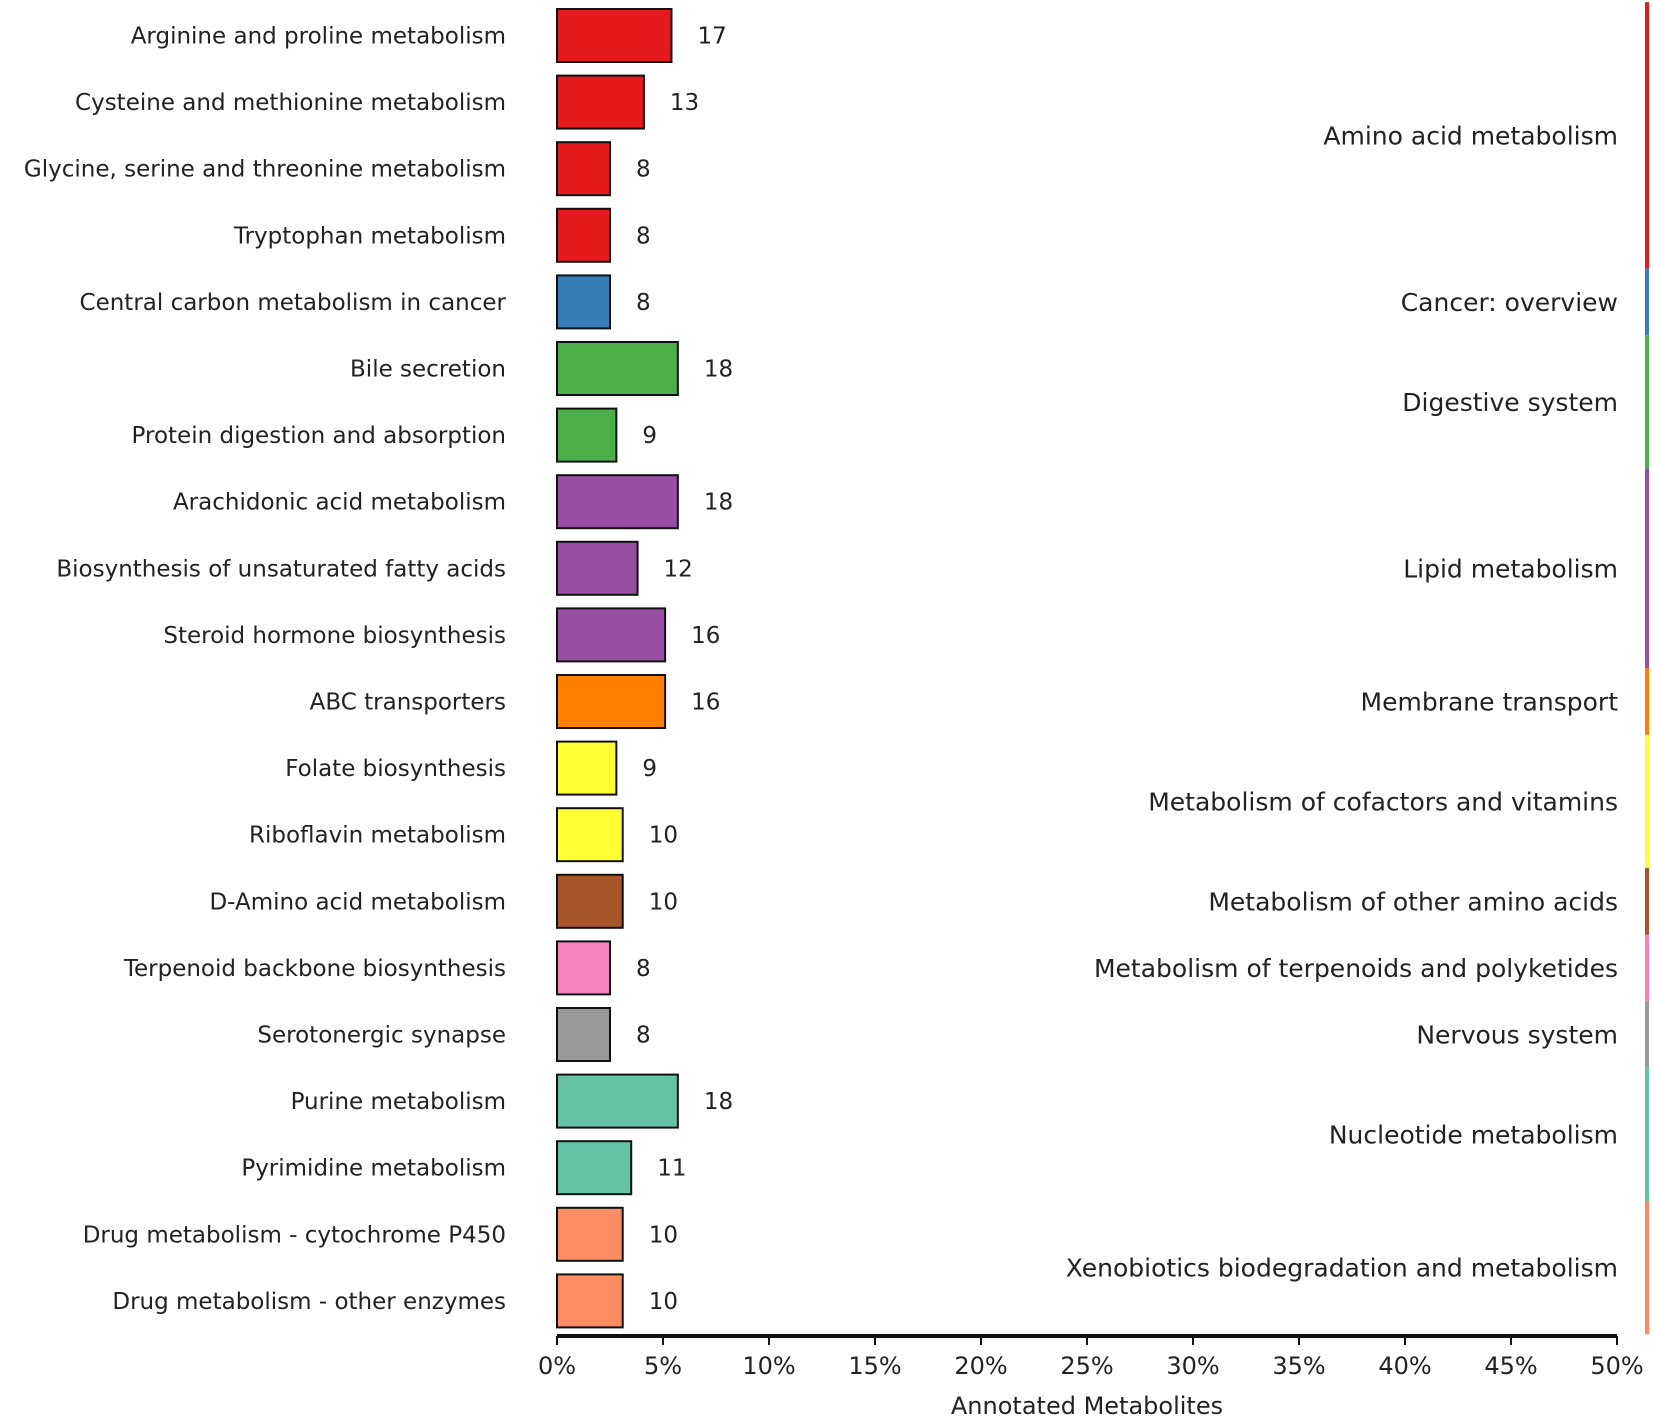  What do you see at coordinates (663, 1366) in the screenshot?
I see `x-tick-label: 5%` at bounding box center [663, 1366].